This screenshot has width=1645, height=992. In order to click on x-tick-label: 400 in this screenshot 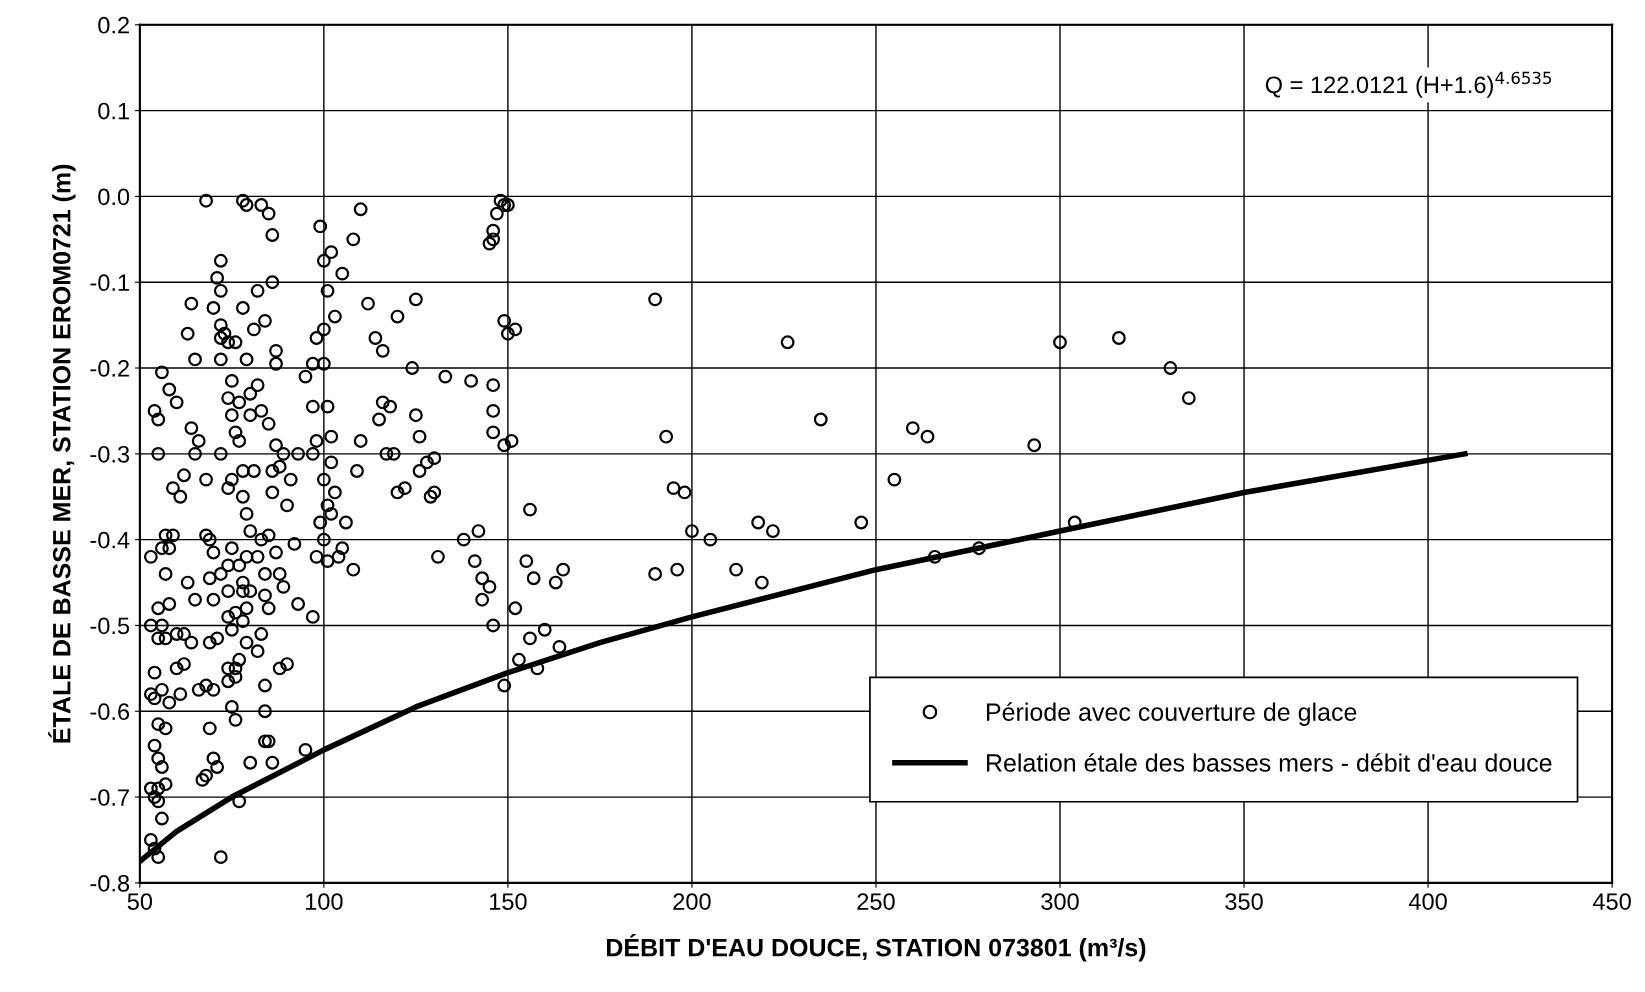, I will do `click(1427, 901)`.